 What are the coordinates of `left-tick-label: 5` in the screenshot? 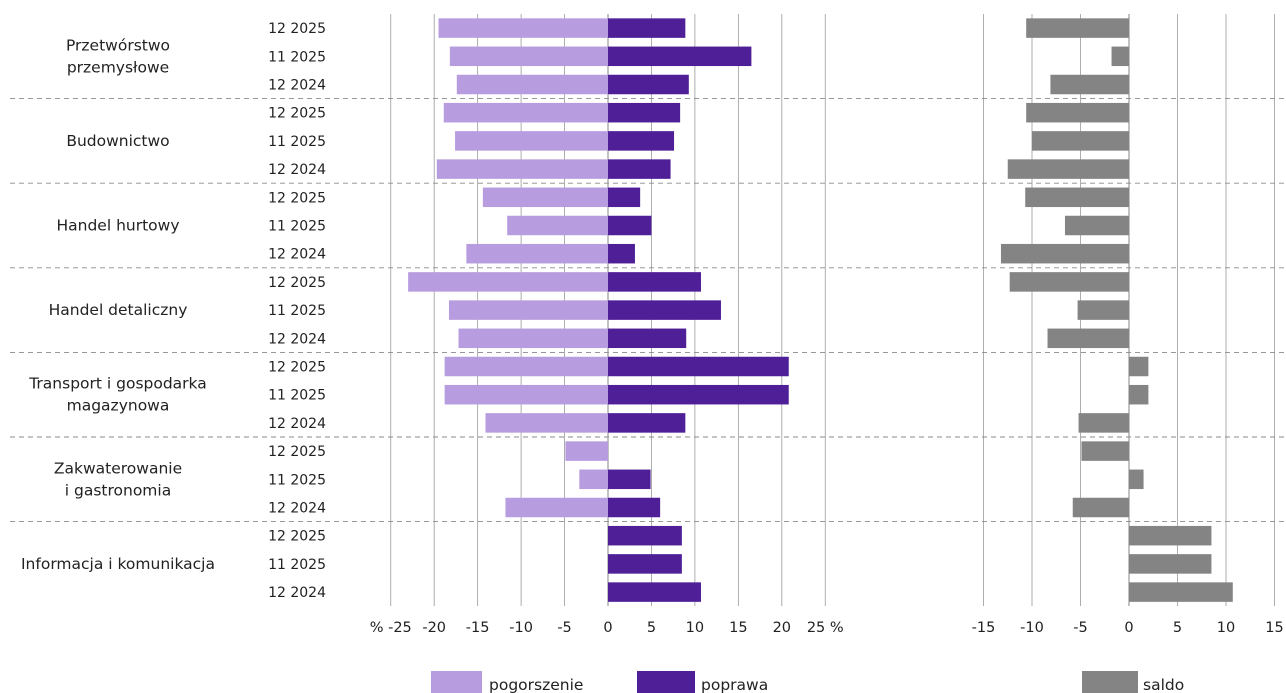 It's located at (651, 628).